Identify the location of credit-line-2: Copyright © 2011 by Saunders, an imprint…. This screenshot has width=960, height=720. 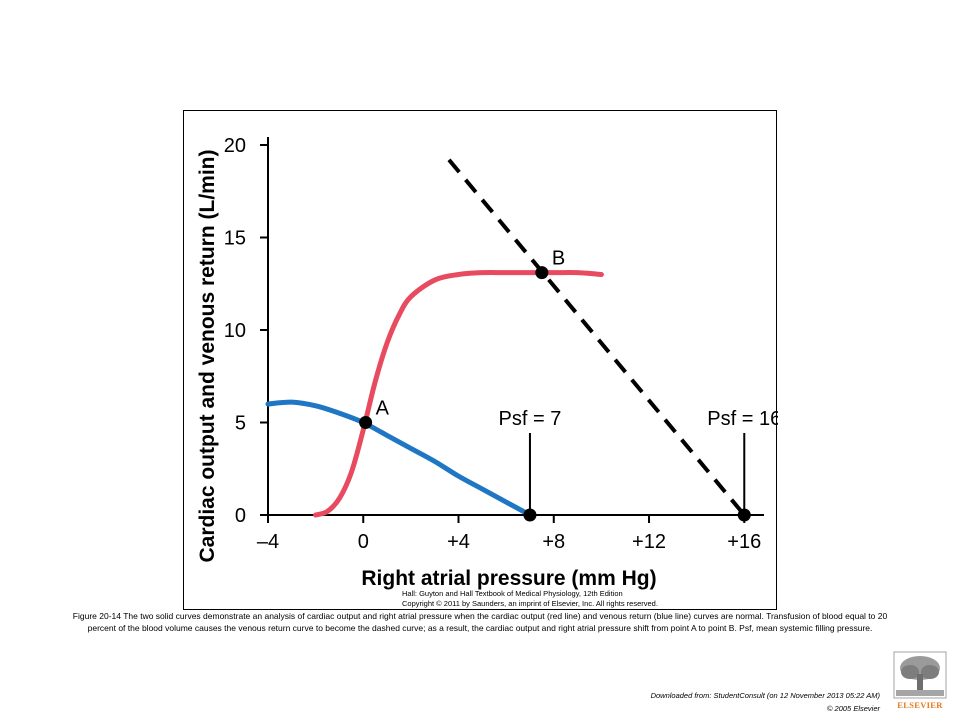
(530, 603).